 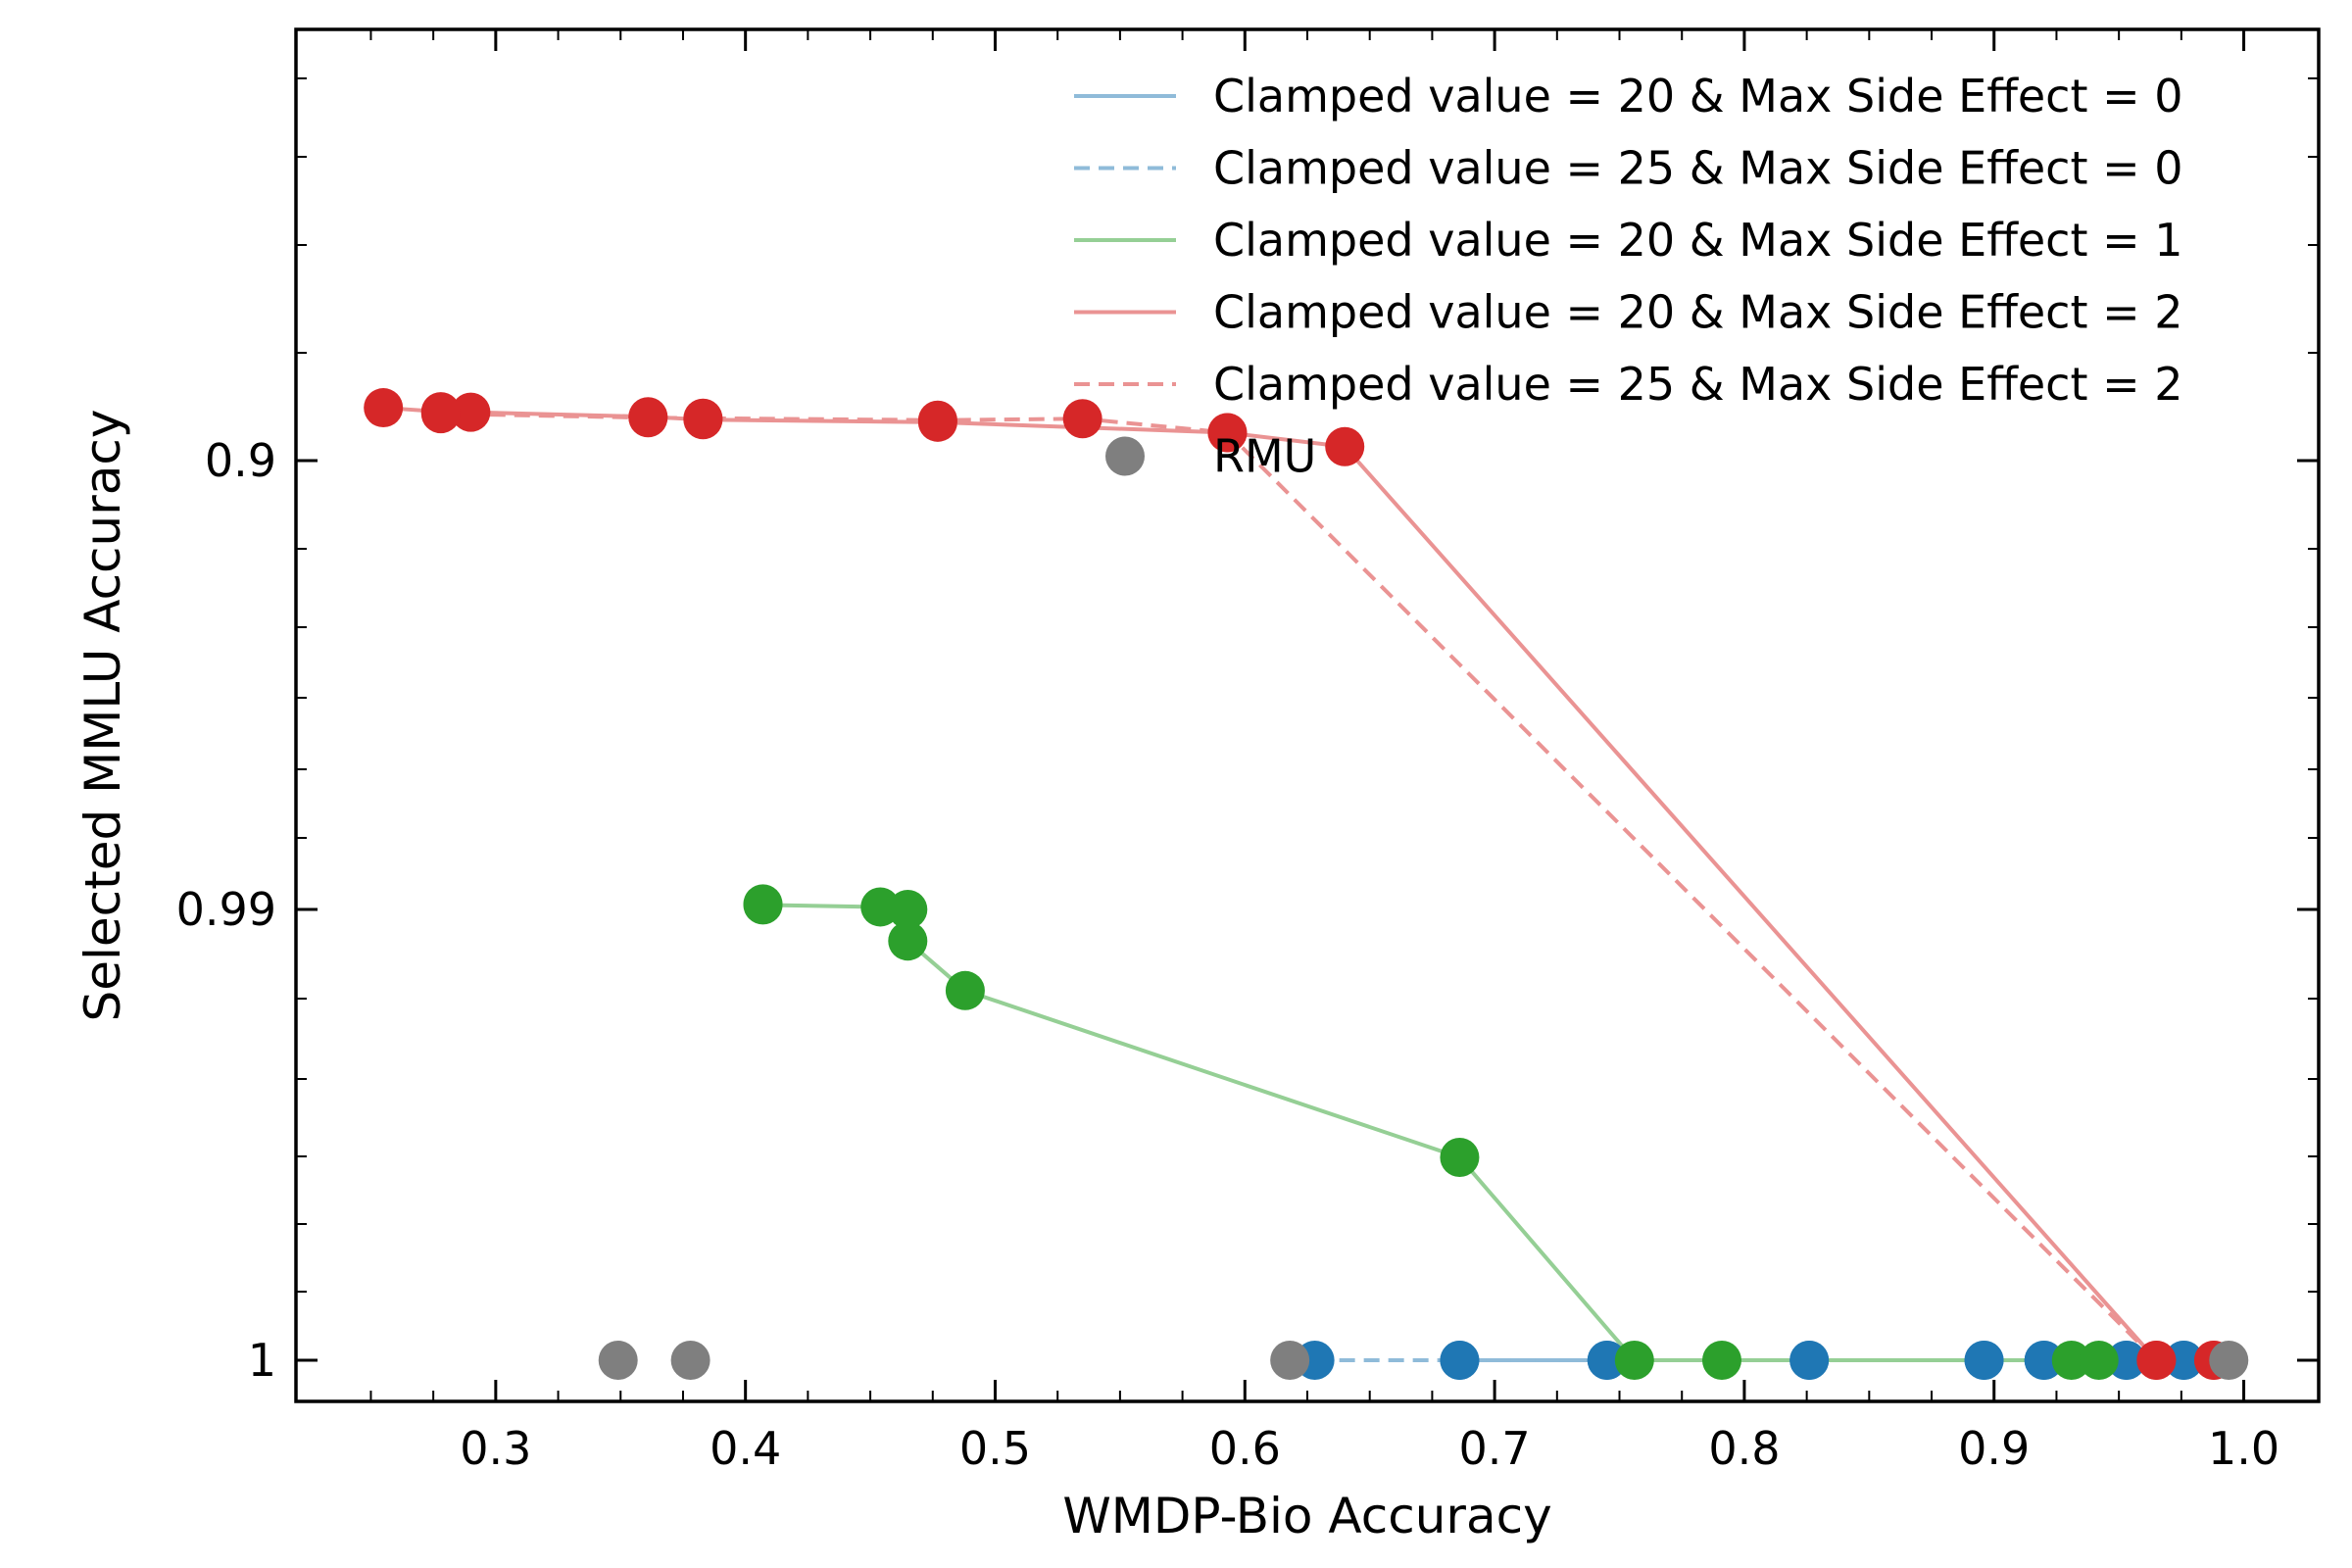 What do you see at coordinates (1306, 1516) in the screenshot?
I see `x-axis-label: WMDP-Bio Accuracy` at bounding box center [1306, 1516].